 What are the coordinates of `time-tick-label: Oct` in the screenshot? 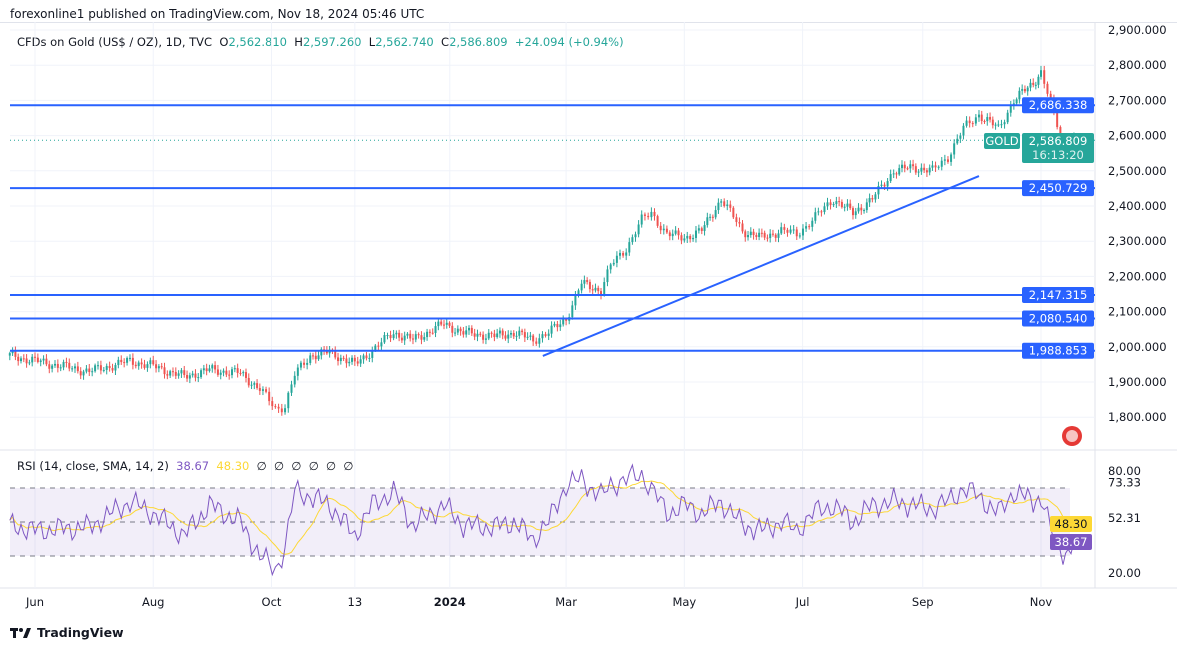 It's located at (272, 602).